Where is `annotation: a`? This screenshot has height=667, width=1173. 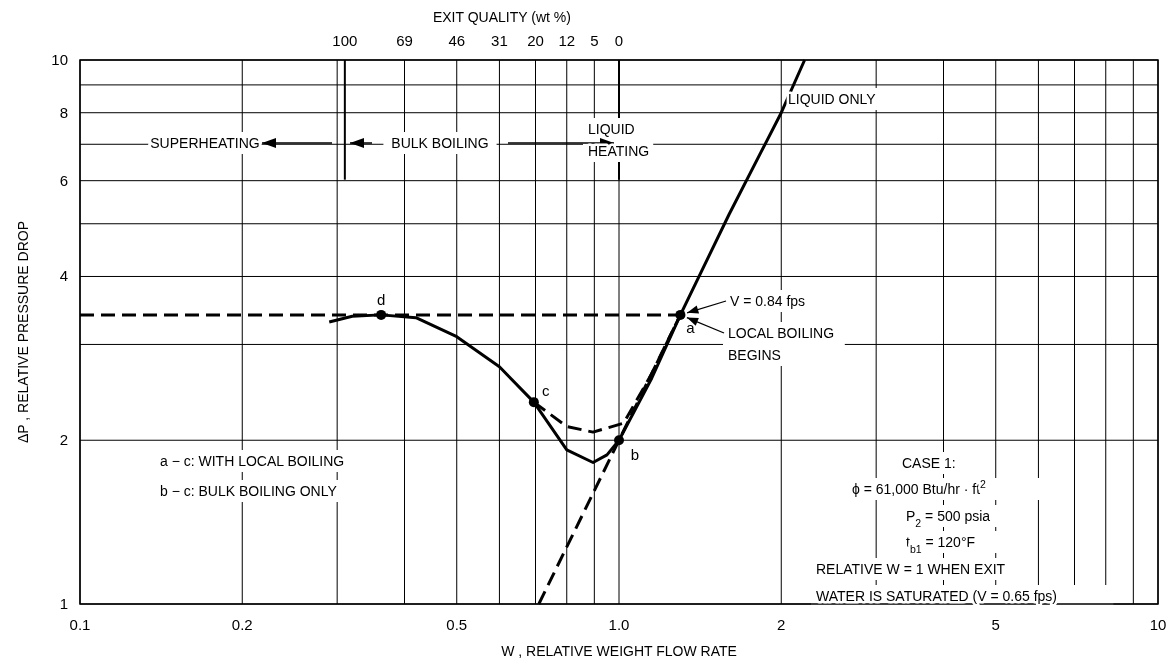 annotation: a is located at coordinates (691, 327).